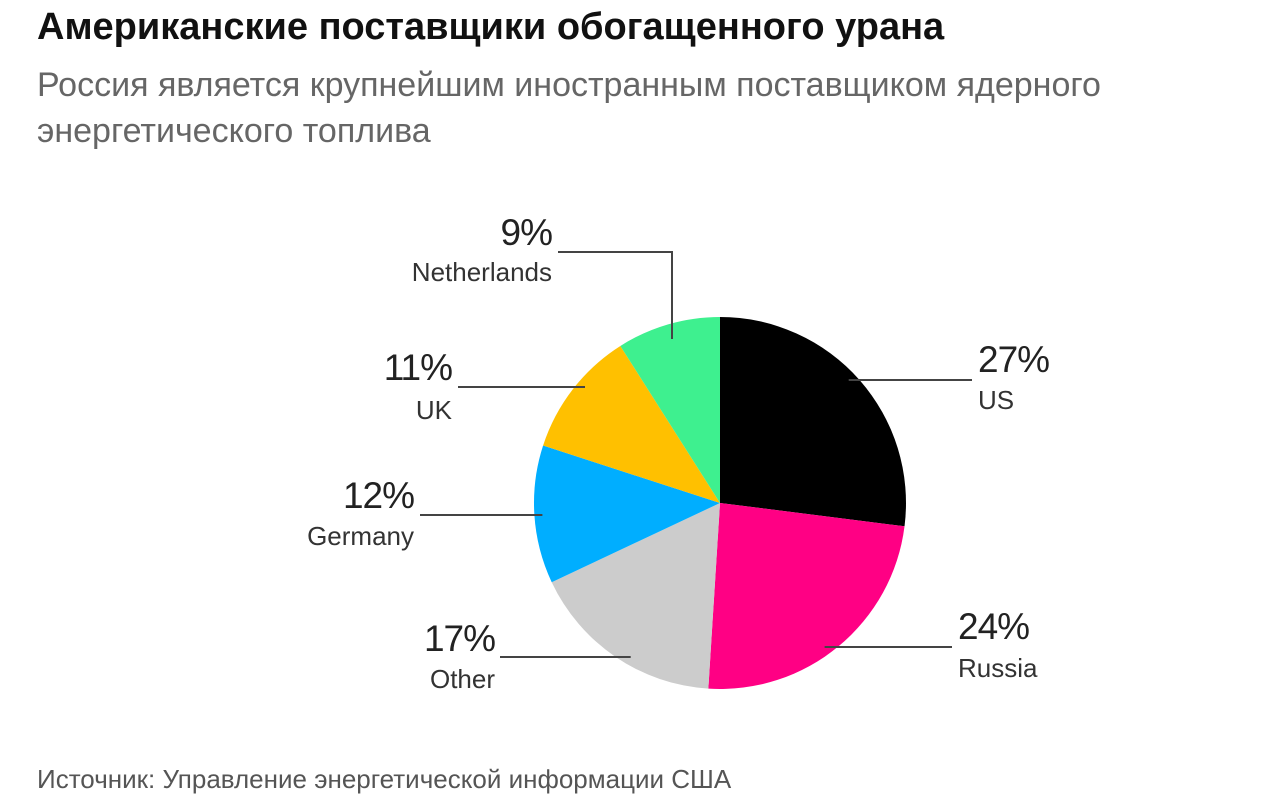 This screenshot has width=1280, height=811. What do you see at coordinates (996, 400) in the screenshot?
I see `slice-category-label-us: US` at bounding box center [996, 400].